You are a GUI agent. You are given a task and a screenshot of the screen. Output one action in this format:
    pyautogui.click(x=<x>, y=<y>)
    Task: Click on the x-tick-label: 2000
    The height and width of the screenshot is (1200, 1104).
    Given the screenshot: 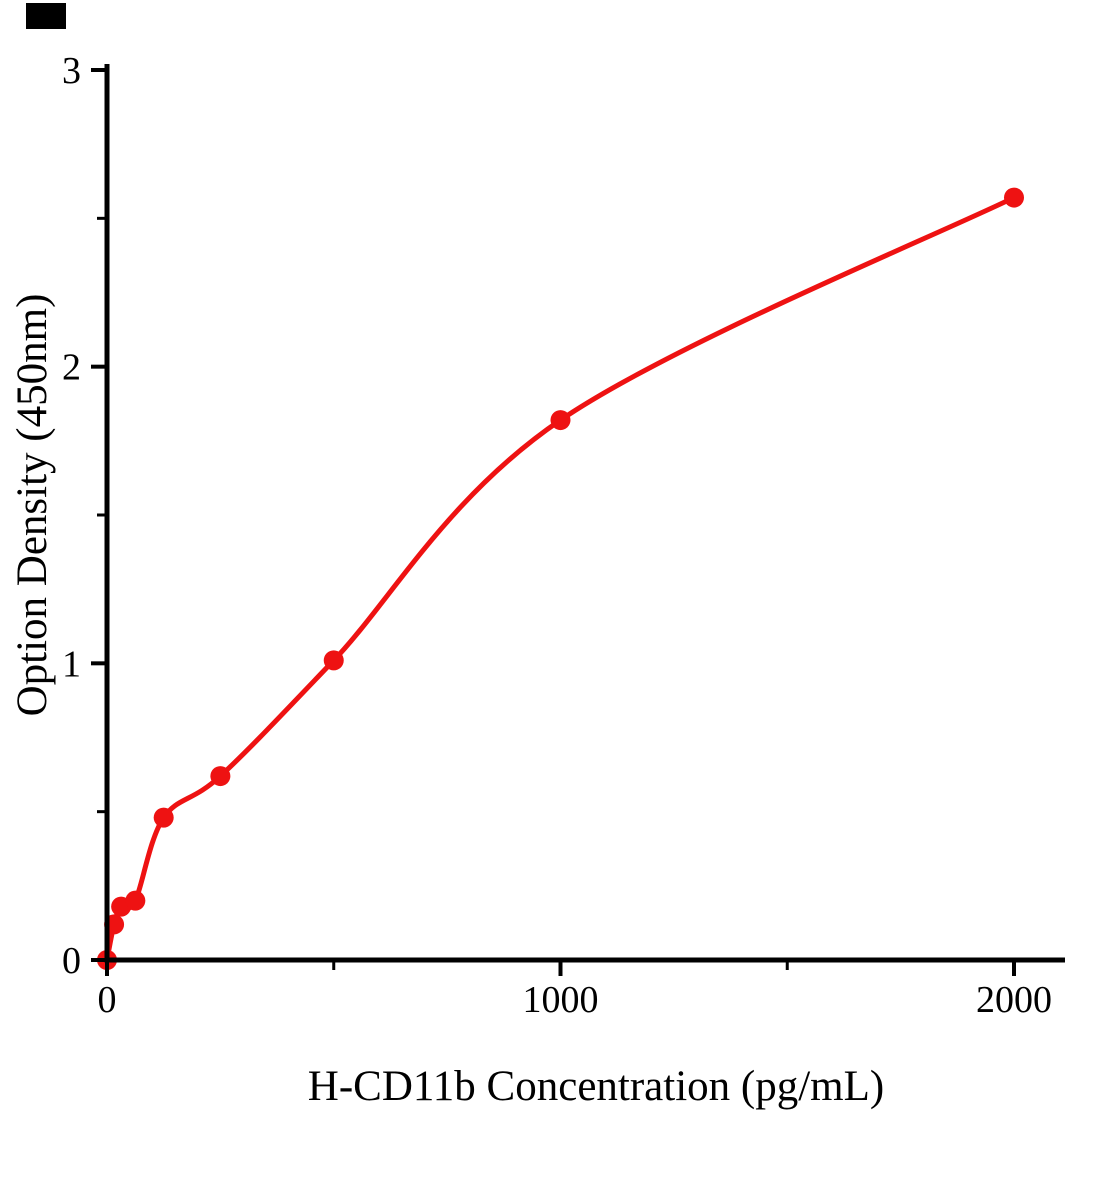 What is the action you would take?
    pyautogui.click(x=1014, y=1000)
    